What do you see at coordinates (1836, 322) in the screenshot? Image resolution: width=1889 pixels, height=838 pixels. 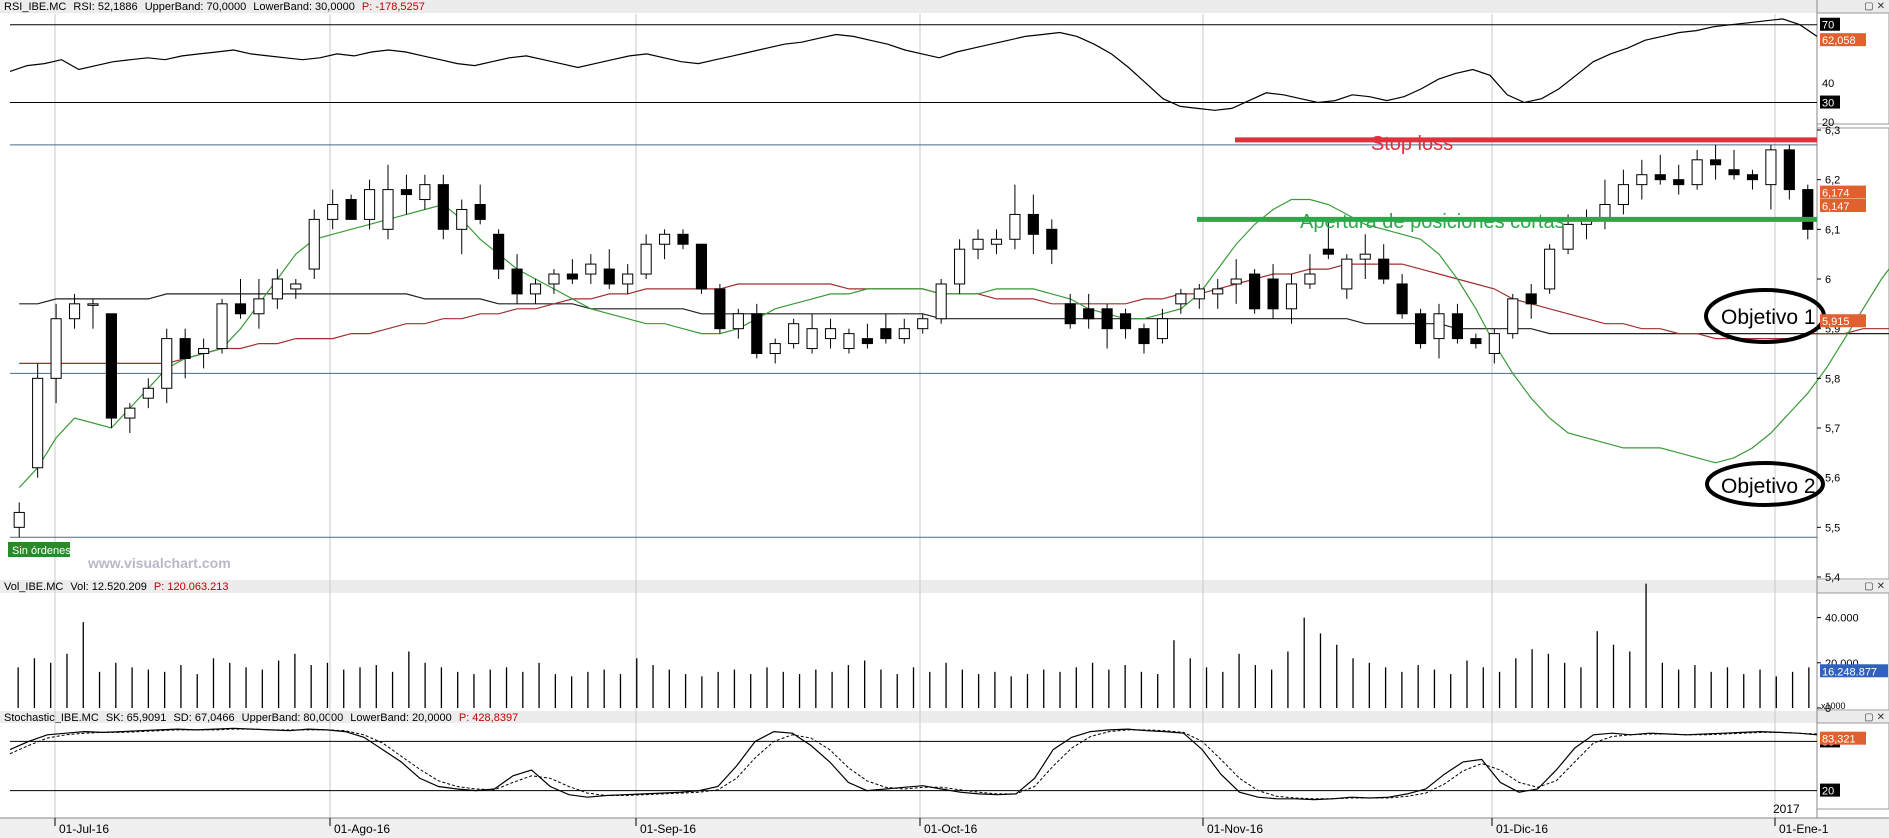 I see `price-last-label: 5,915` at bounding box center [1836, 322].